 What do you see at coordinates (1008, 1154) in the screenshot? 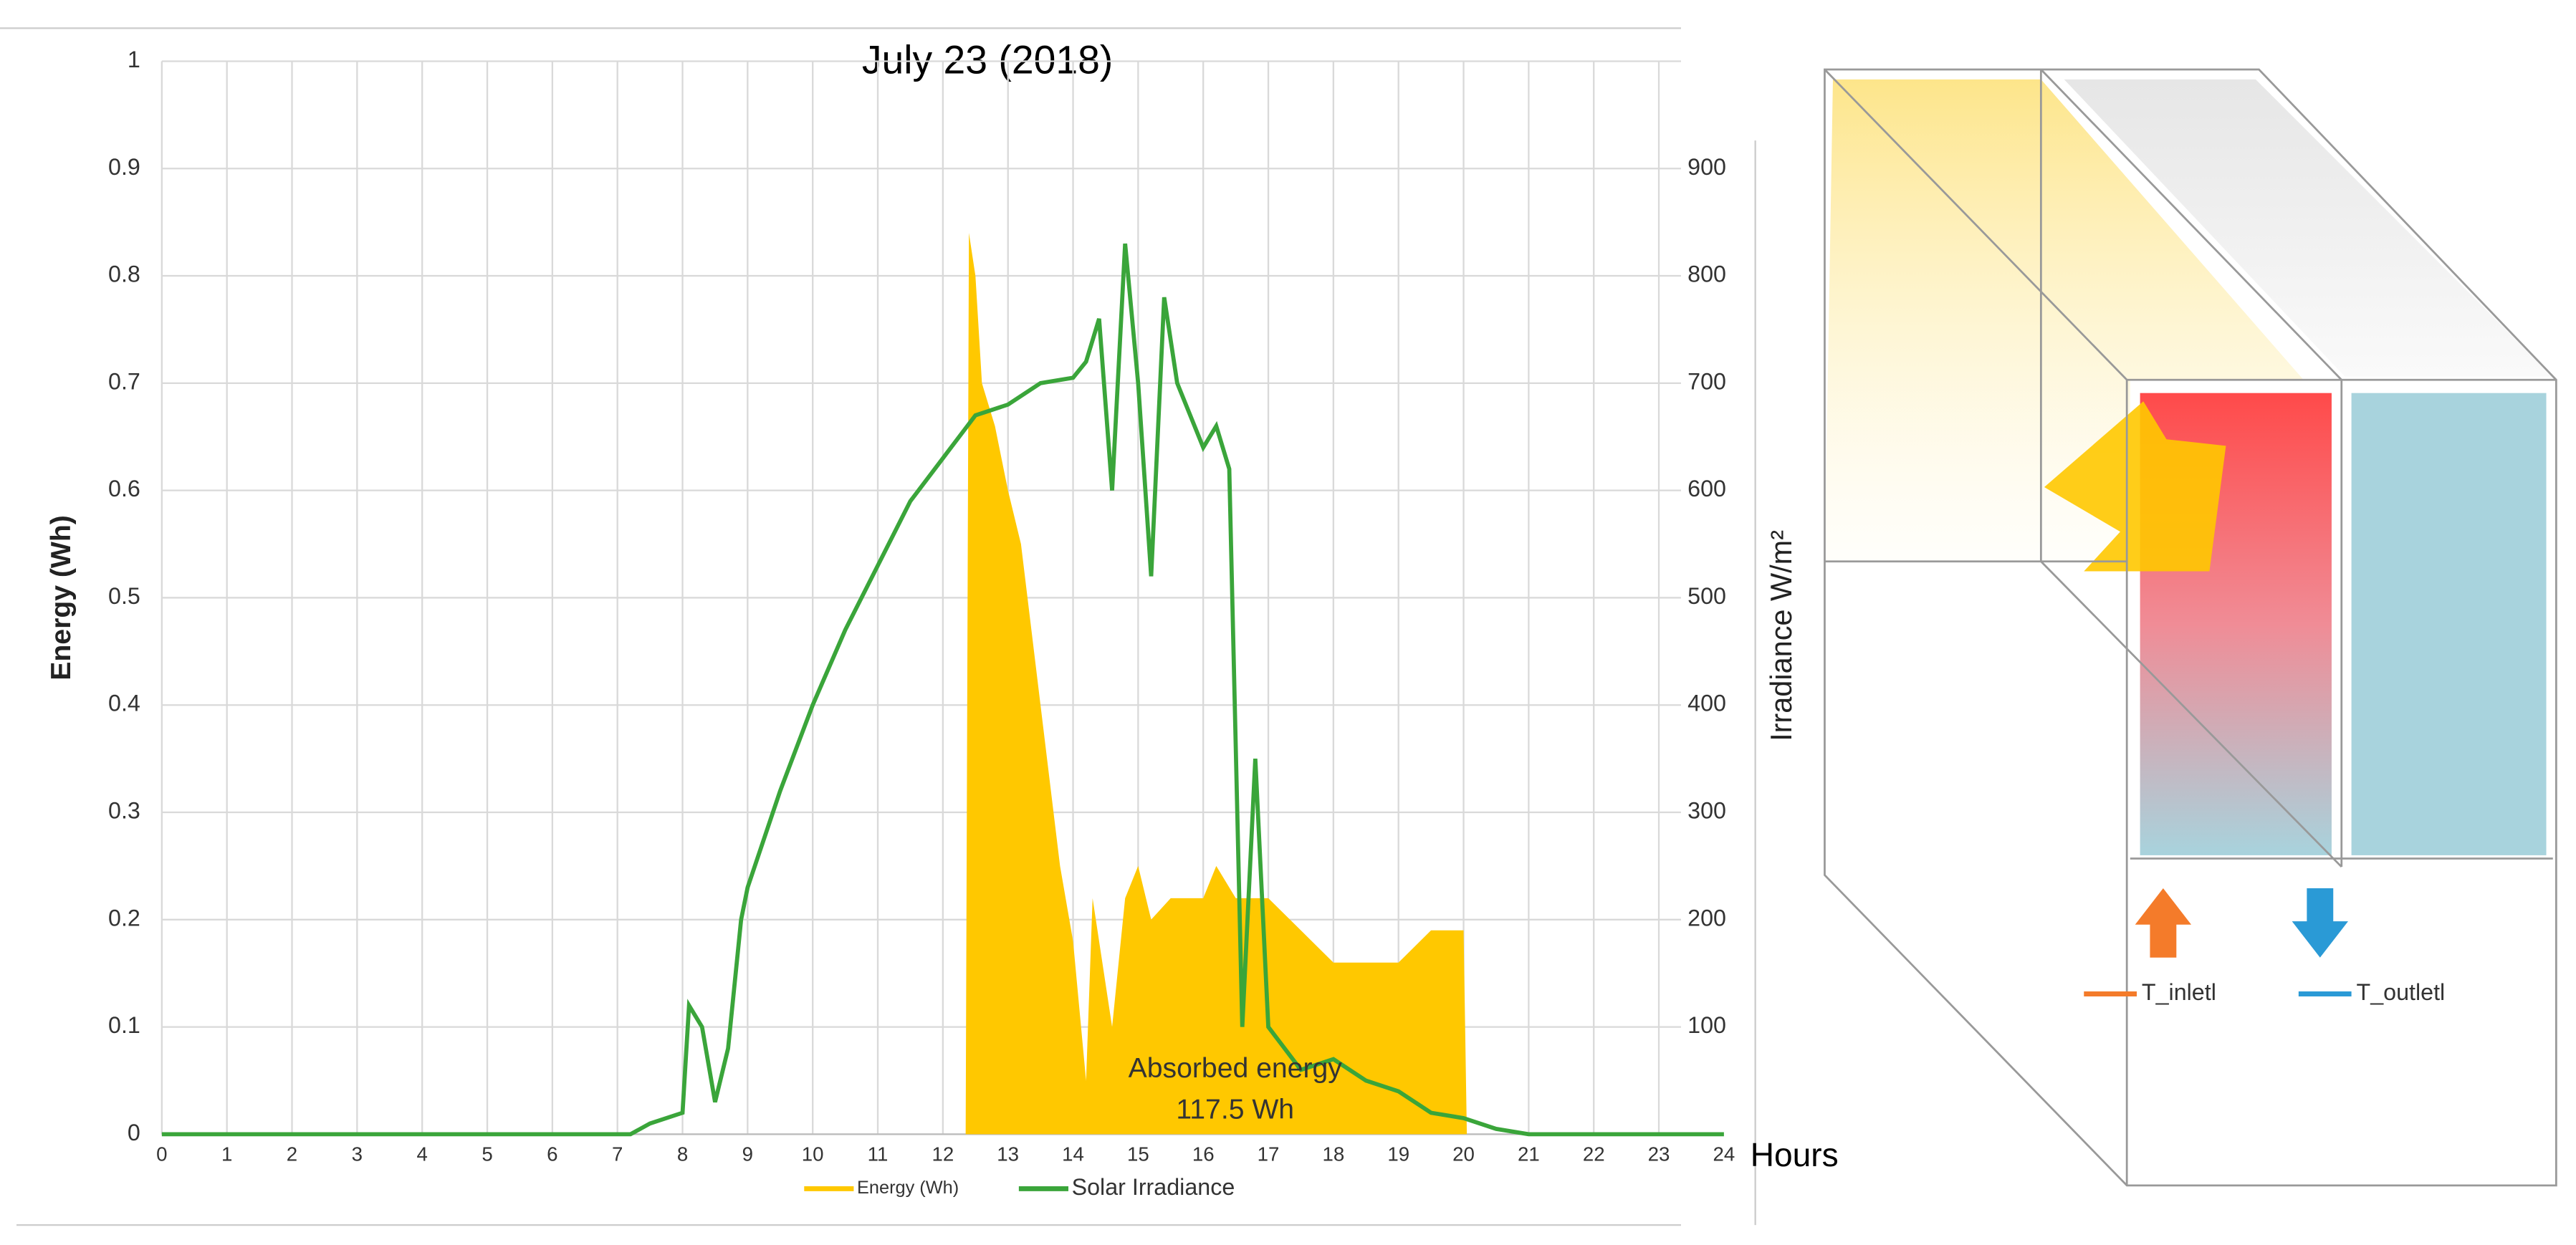
I see `x-tick-label: 13` at bounding box center [1008, 1154].